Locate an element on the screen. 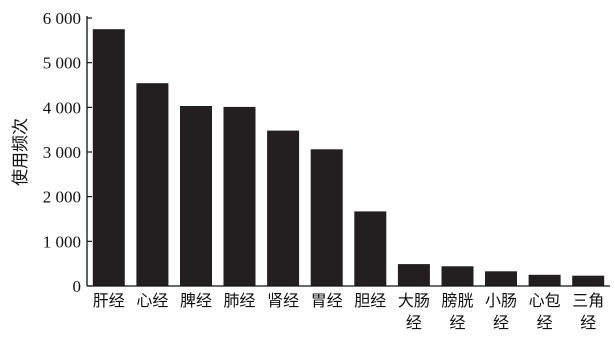 This screenshot has height=338, width=614. y-tick-label-3: 3 000 is located at coordinates (62, 152).